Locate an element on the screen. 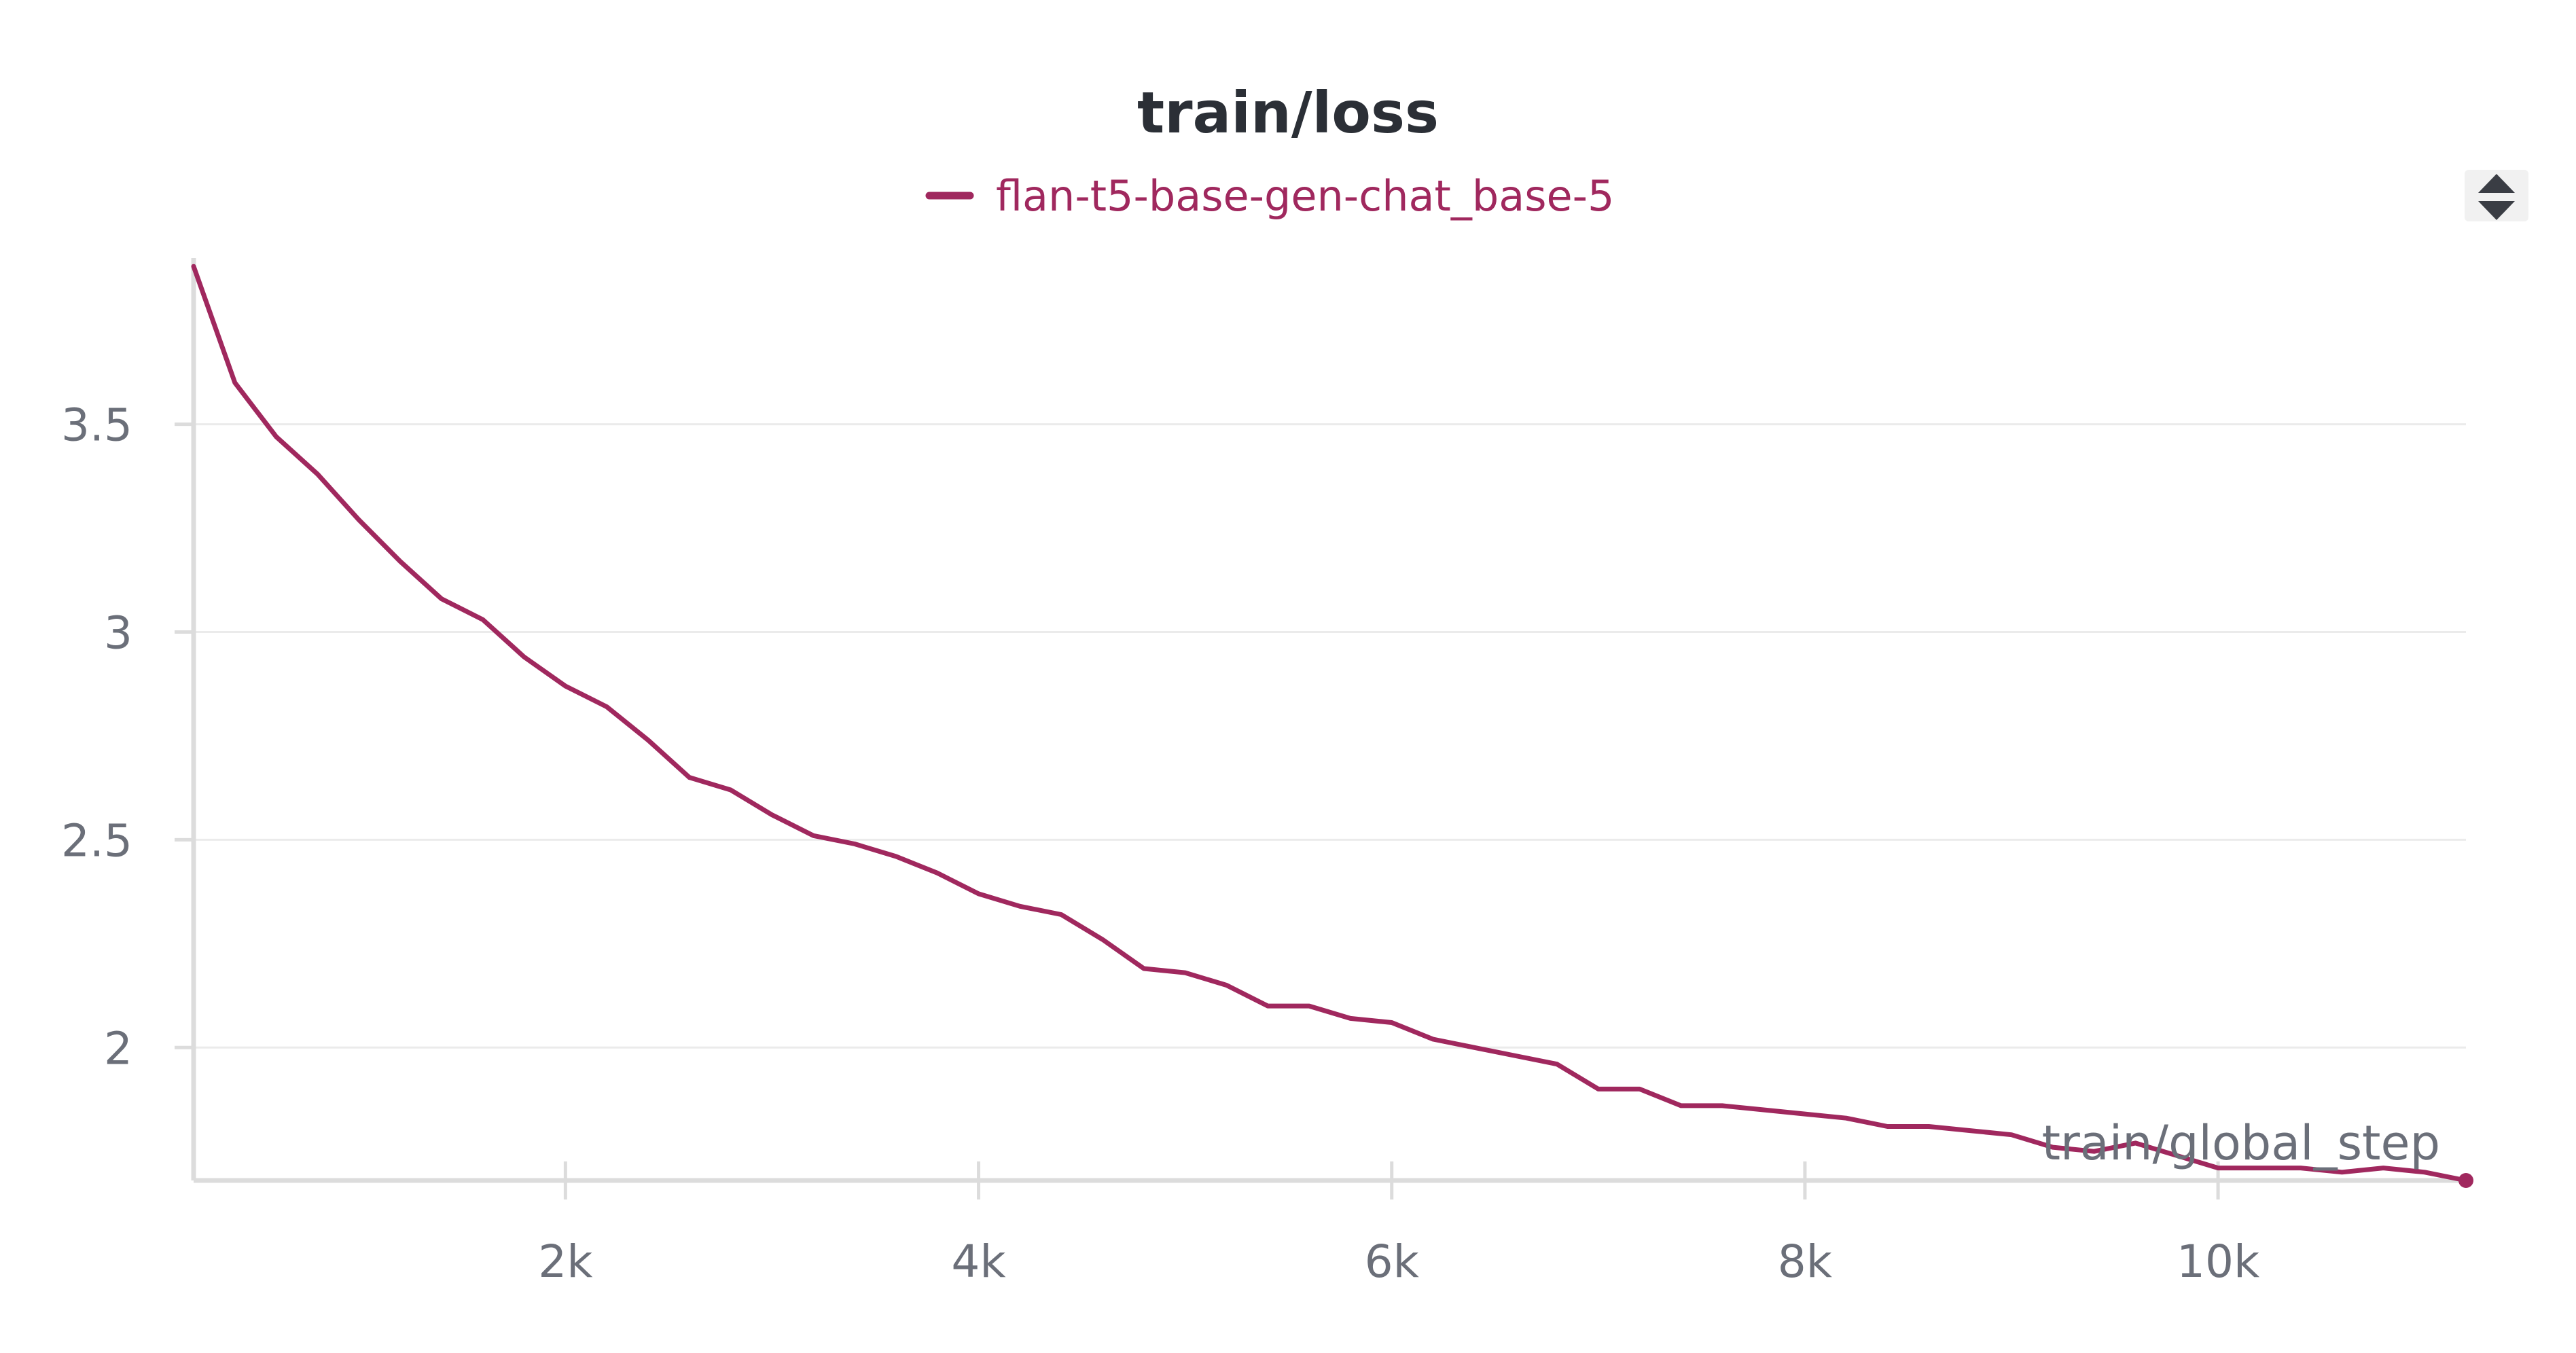 Image resolution: width=2576 pixels, height=1353 pixels. chart-title: train/loss is located at coordinates (1288, 112).